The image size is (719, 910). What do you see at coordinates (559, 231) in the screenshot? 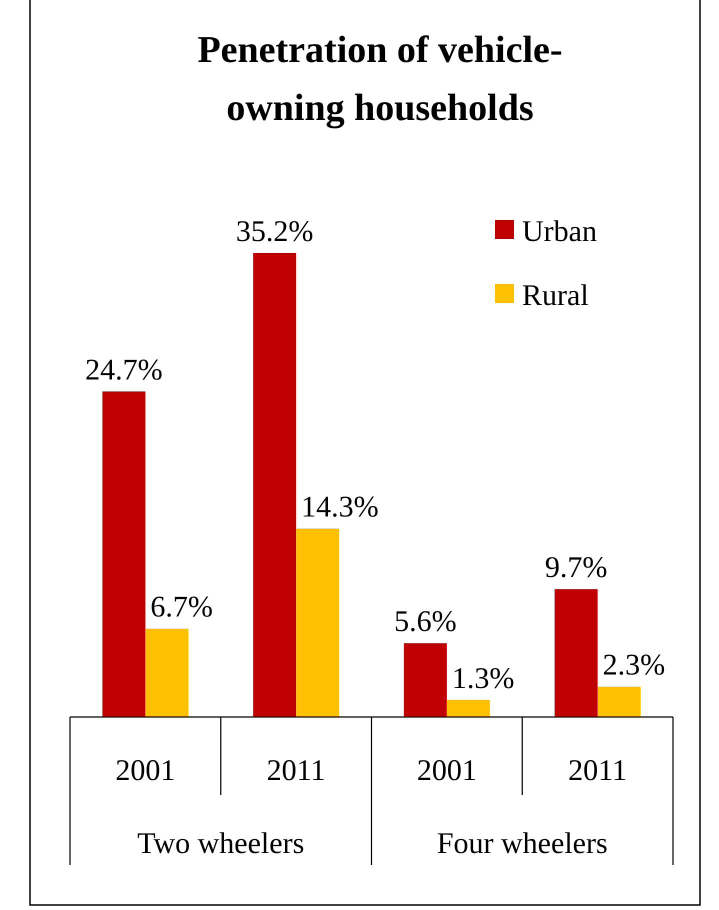
I see `legend-label: Urban` at bounding box center [559, 231].